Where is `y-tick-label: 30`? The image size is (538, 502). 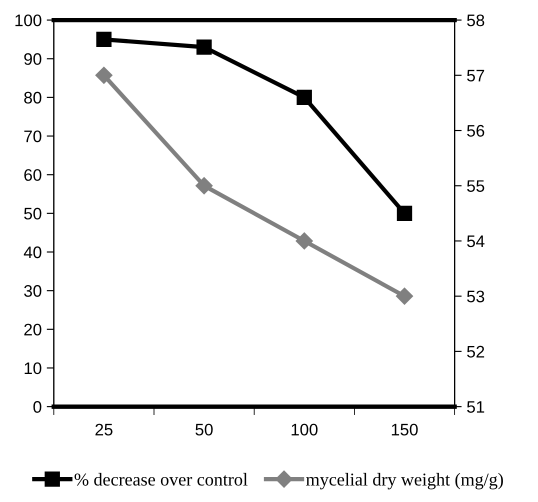
y-tick-label: 30 is located at coordinates (33, 291).